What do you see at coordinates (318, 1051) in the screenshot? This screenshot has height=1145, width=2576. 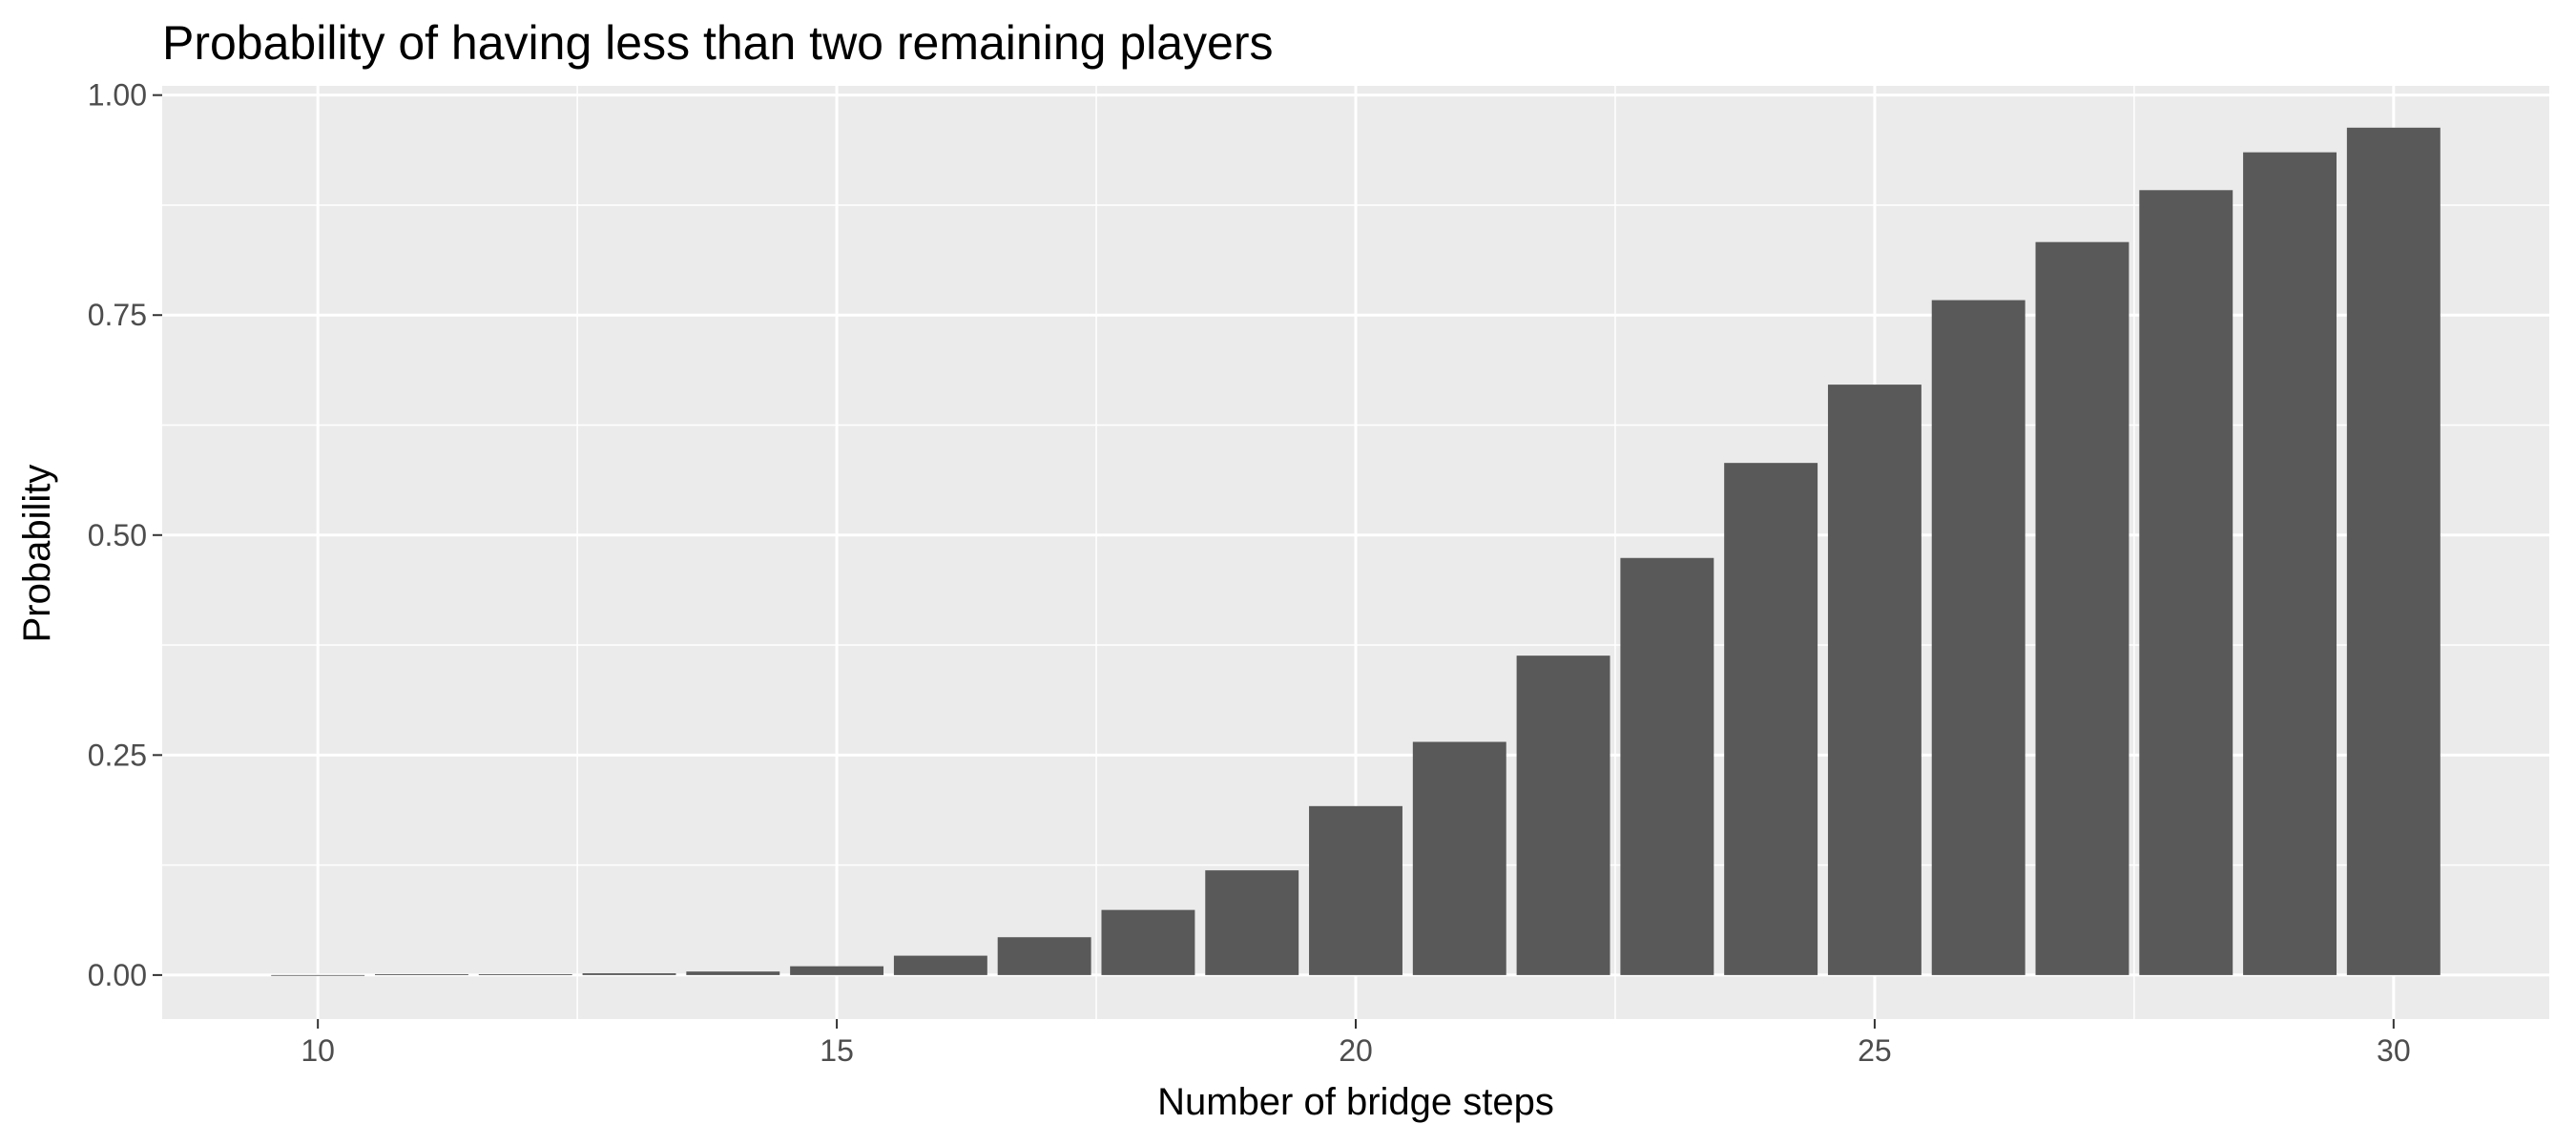 I see `x-tick-label: 10` at bounding box center [318, 1051].